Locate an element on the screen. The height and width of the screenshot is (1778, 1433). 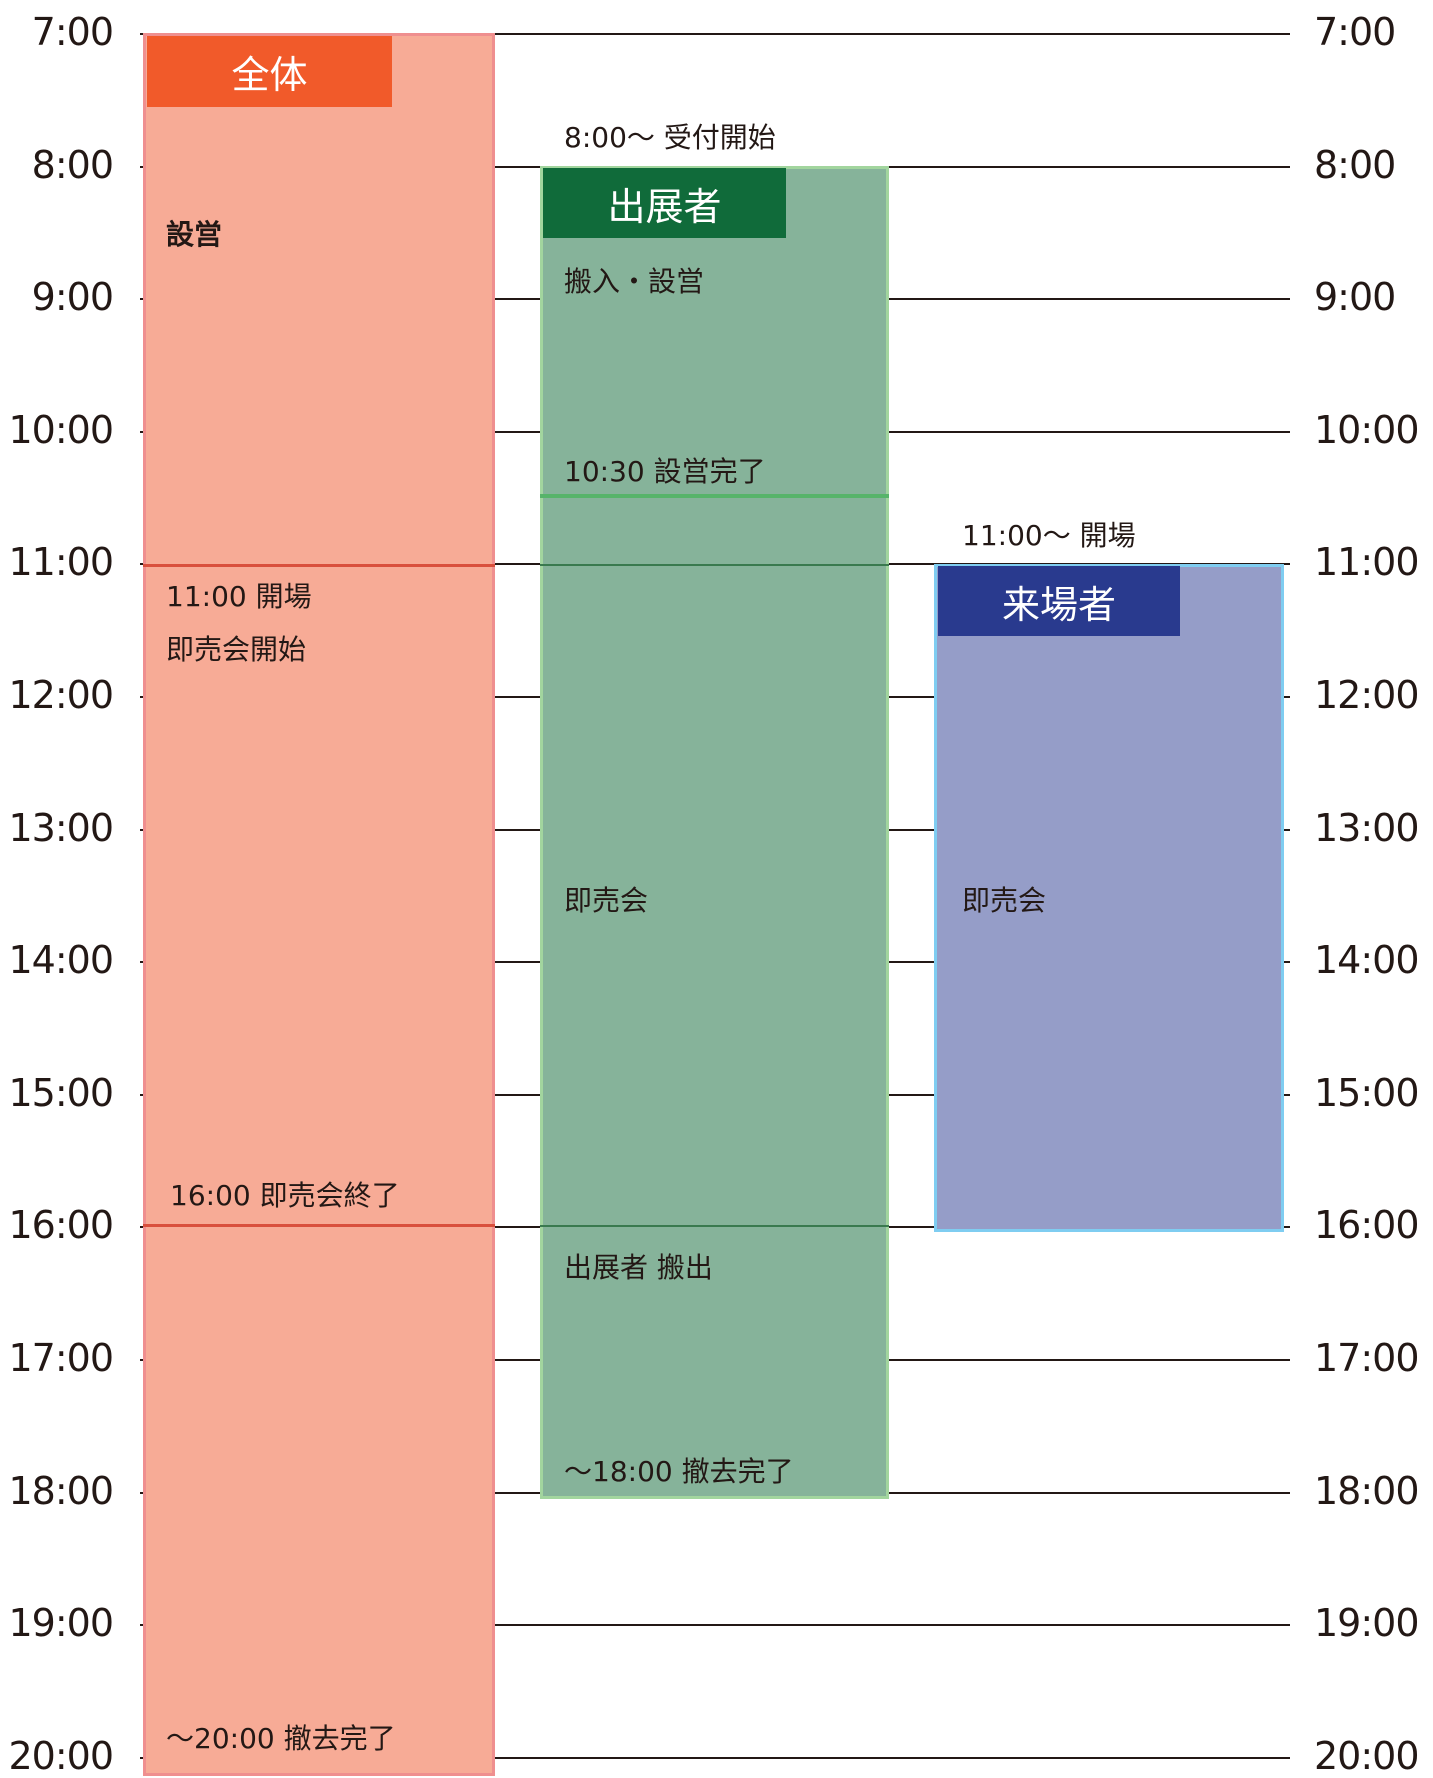
hour-label-left: 12:00 is located at coordinates (61, 695).